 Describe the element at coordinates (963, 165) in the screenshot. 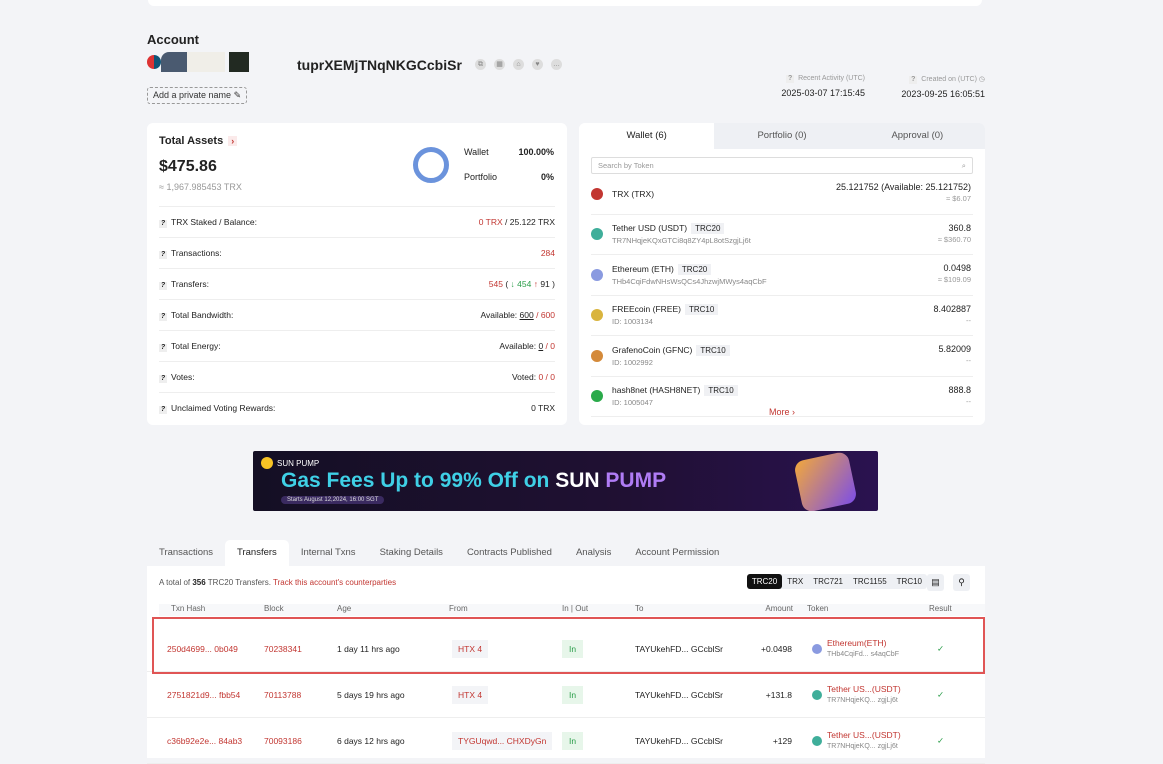

I see `search-icon: ⌕` at that location.